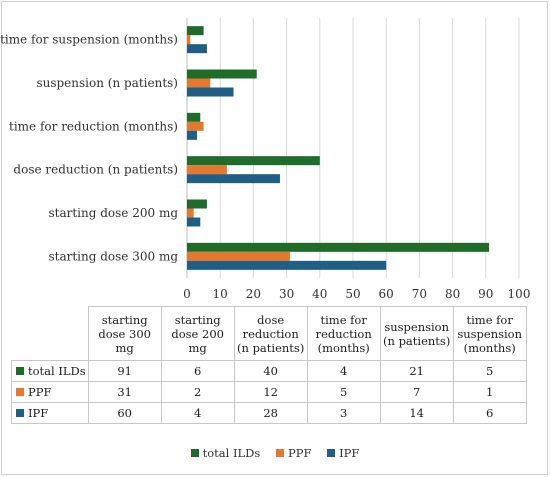 This screenshot has height=477, width=550. What do you see at coordinates (489, 333) in the screenshot?
I see `table-header-cell: time for suspension (months)` at bounding box center [489, 333].